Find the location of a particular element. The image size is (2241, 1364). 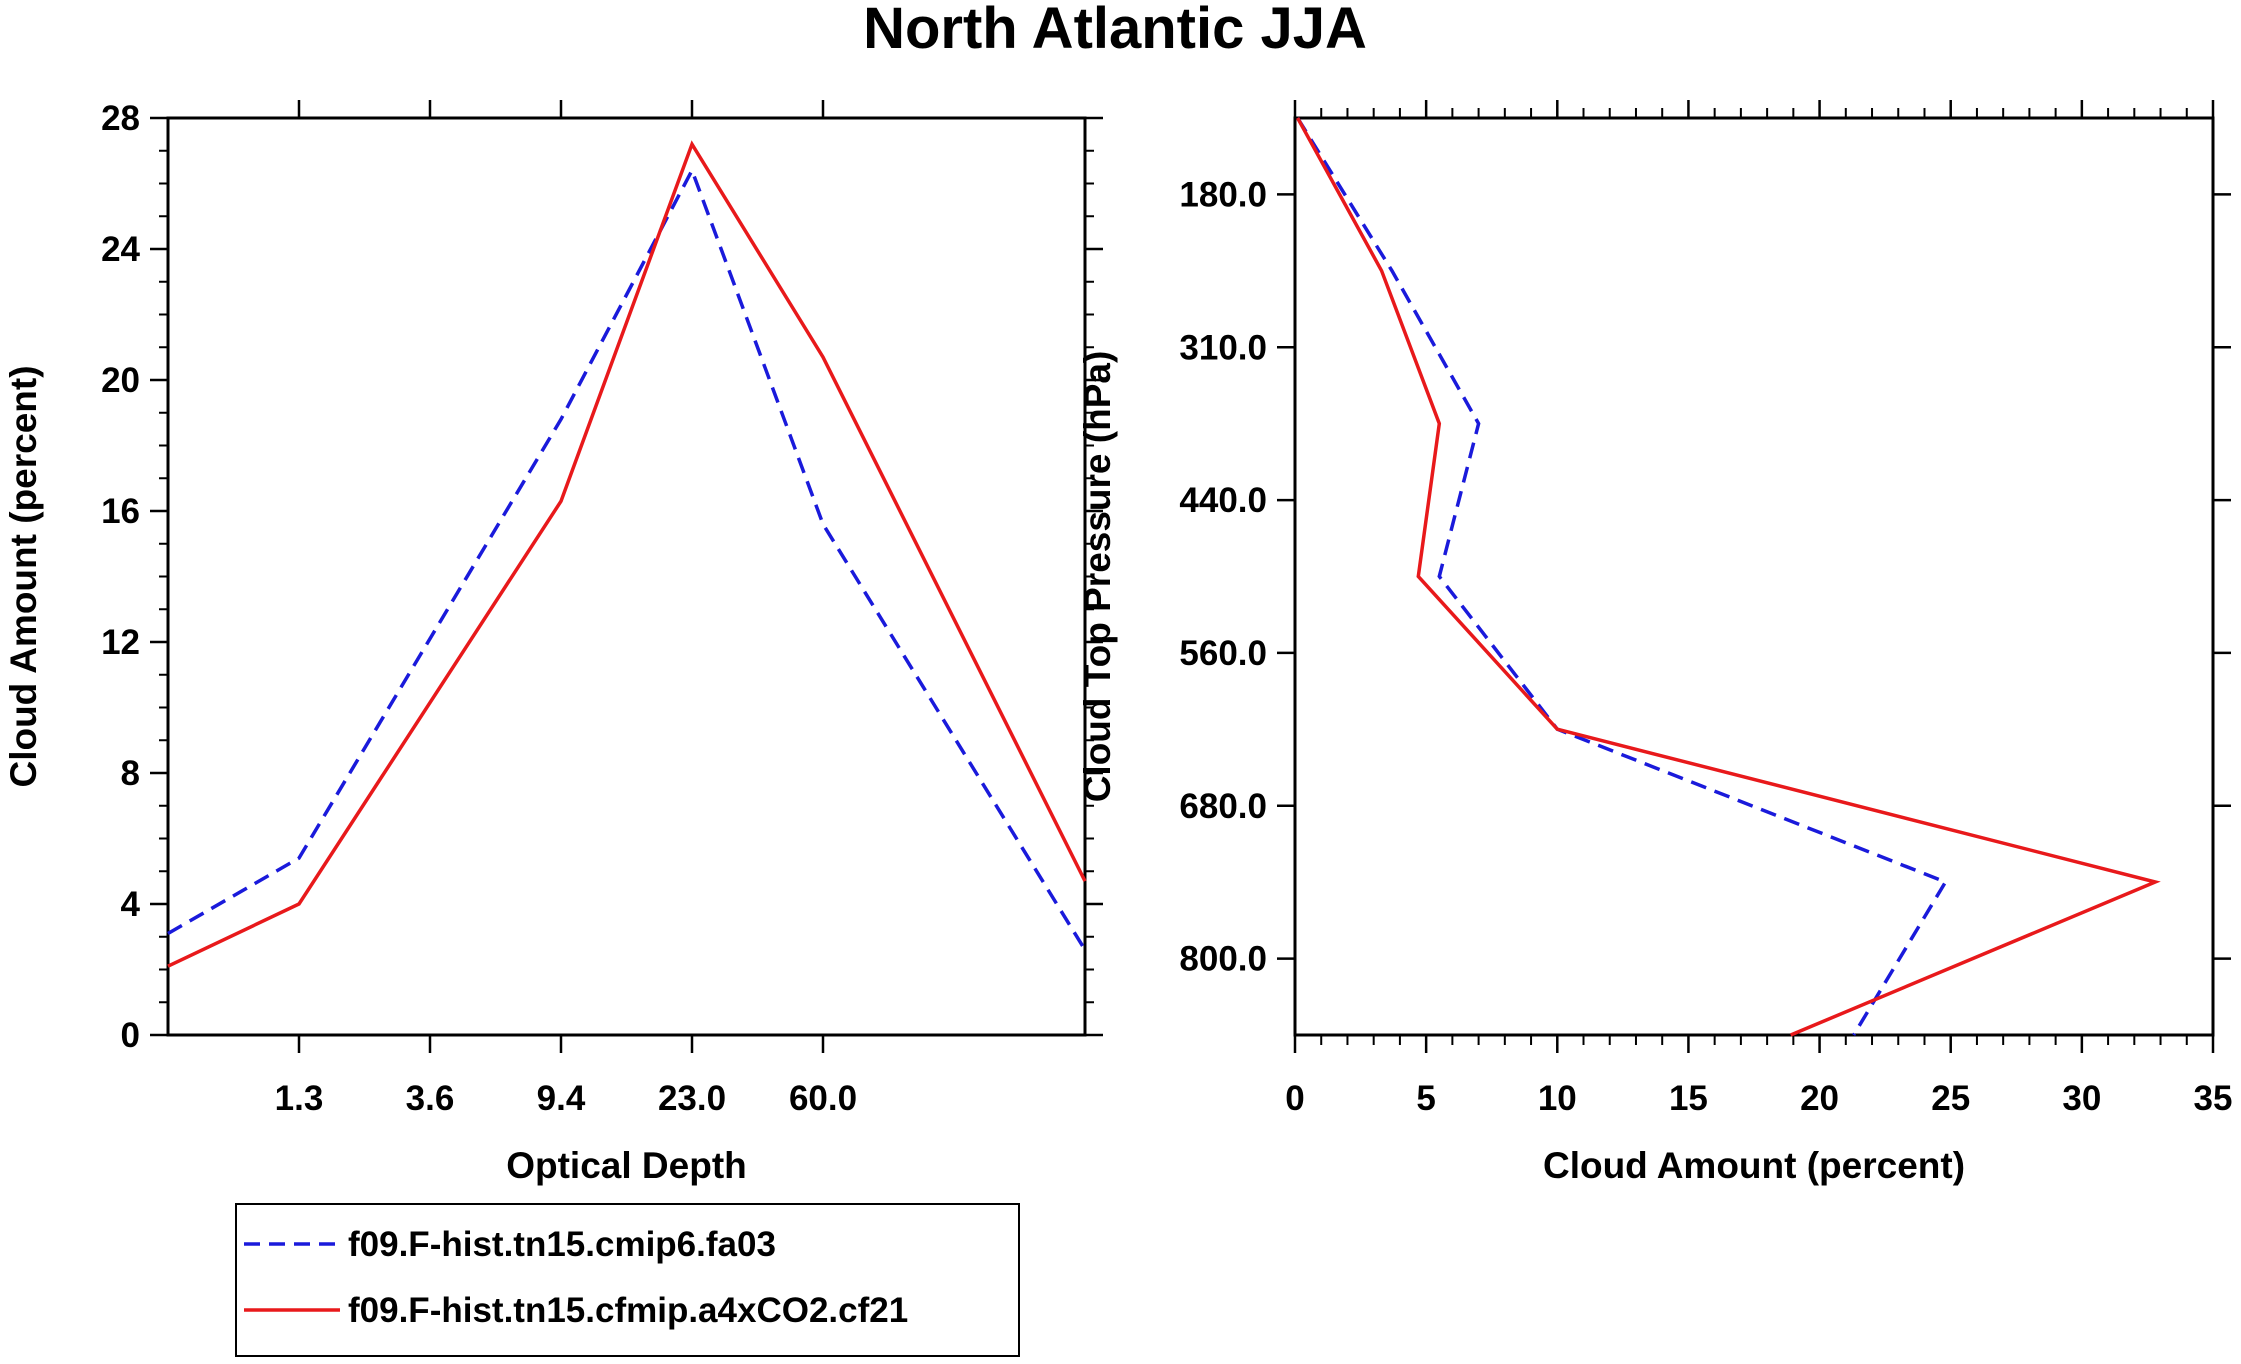

legend-box is located at coordinates (627, 1280).